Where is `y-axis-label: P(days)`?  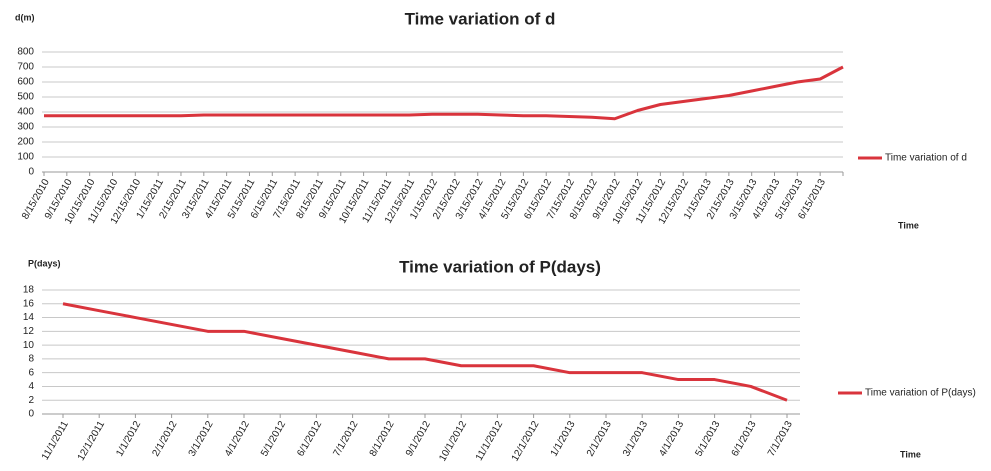 y-axis-label: P(days) is located at coordinates (44, 263).